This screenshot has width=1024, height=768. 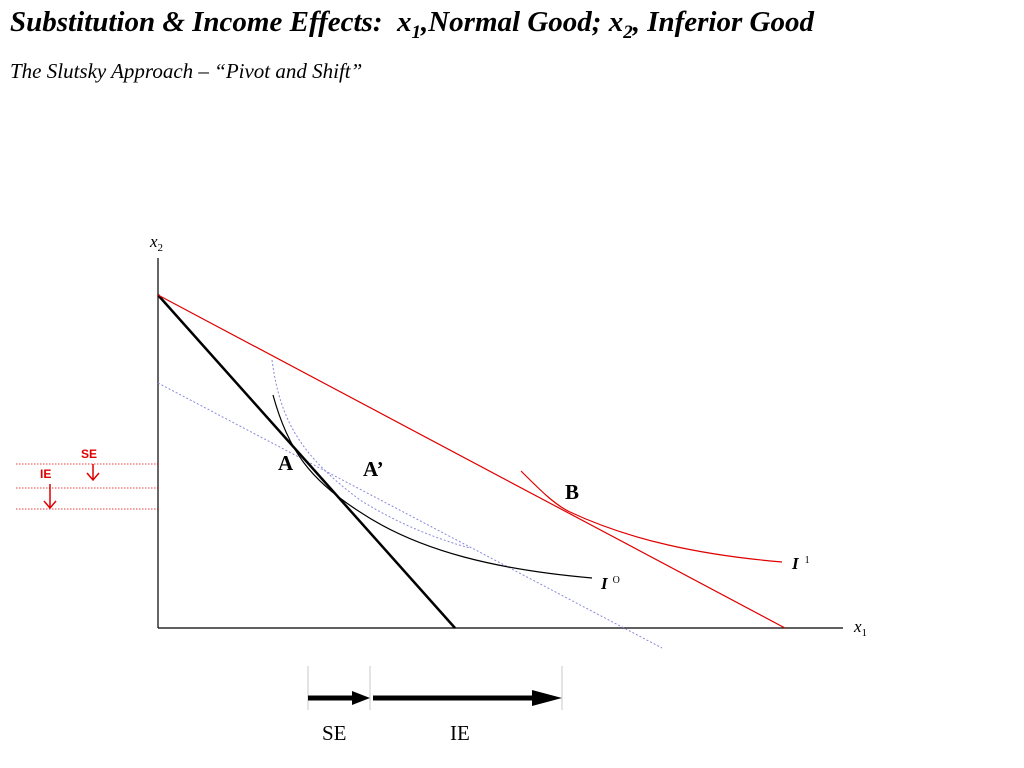 I want to click on indifference-curve-i0, so click(x=432, y=486).